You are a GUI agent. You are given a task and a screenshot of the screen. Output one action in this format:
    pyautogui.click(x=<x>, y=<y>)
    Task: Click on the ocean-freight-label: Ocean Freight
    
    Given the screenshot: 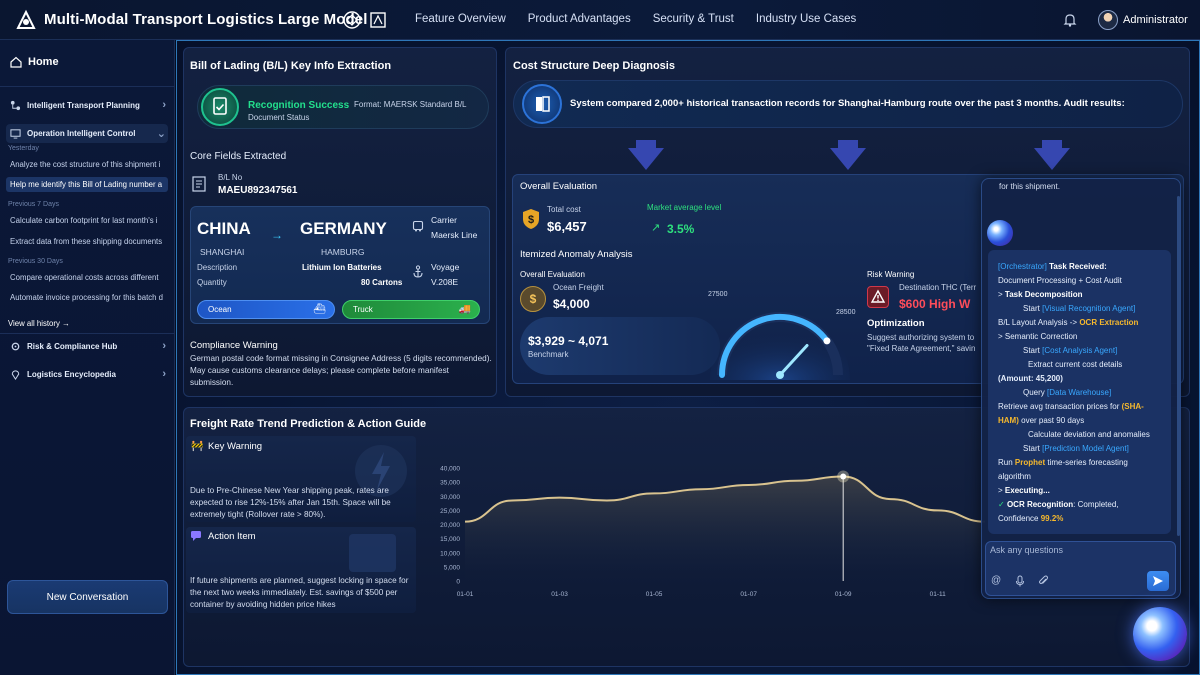 What is the action you would take?
    pyautogui.click(x=578, y=287)
    